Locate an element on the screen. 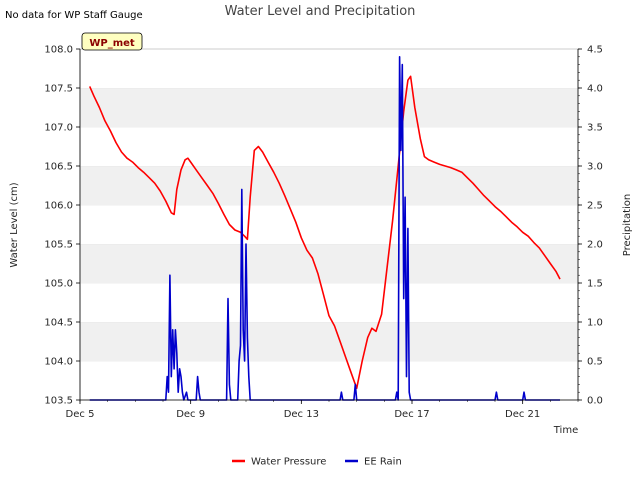  x-tick-label: Dec 17 is located at coordinates (411, 414).